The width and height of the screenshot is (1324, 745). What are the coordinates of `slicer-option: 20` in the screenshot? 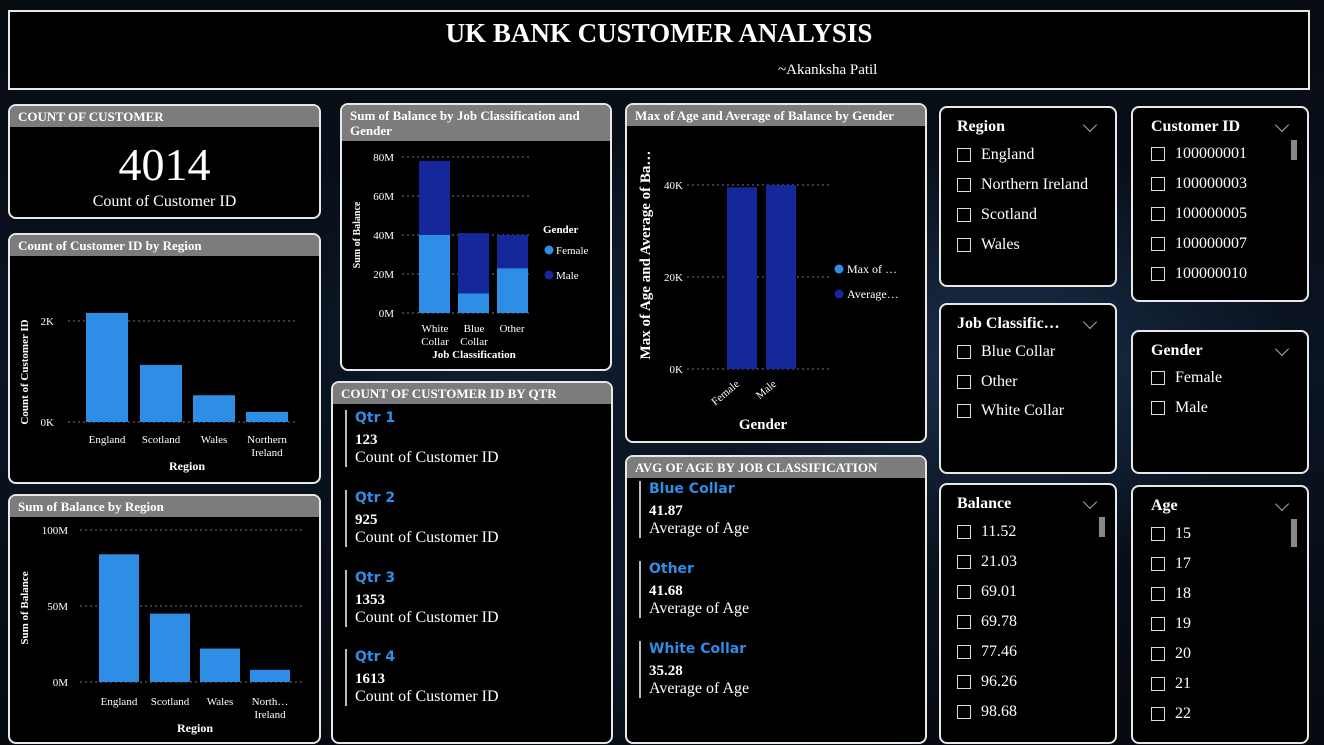 It's located at (1171, 654).